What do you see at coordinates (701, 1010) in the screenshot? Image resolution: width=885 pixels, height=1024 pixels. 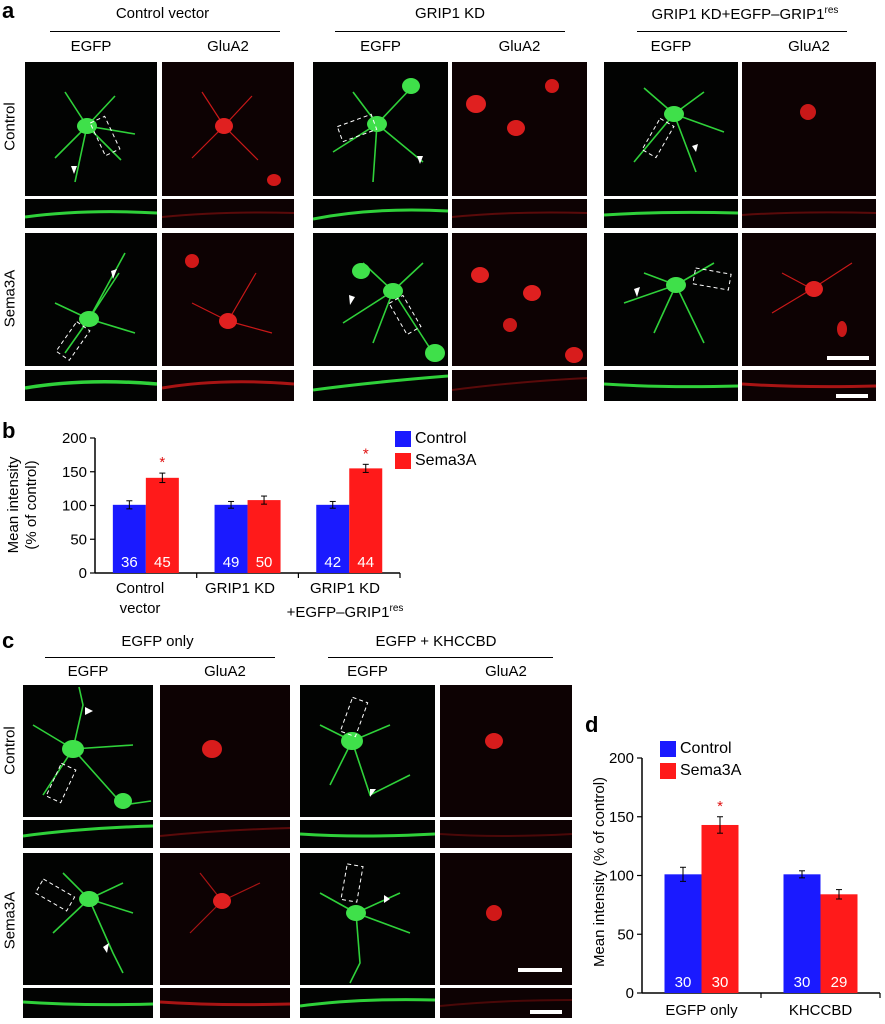 I see `x-tick-label: EGFP only` at bounding box center [701, 1010].